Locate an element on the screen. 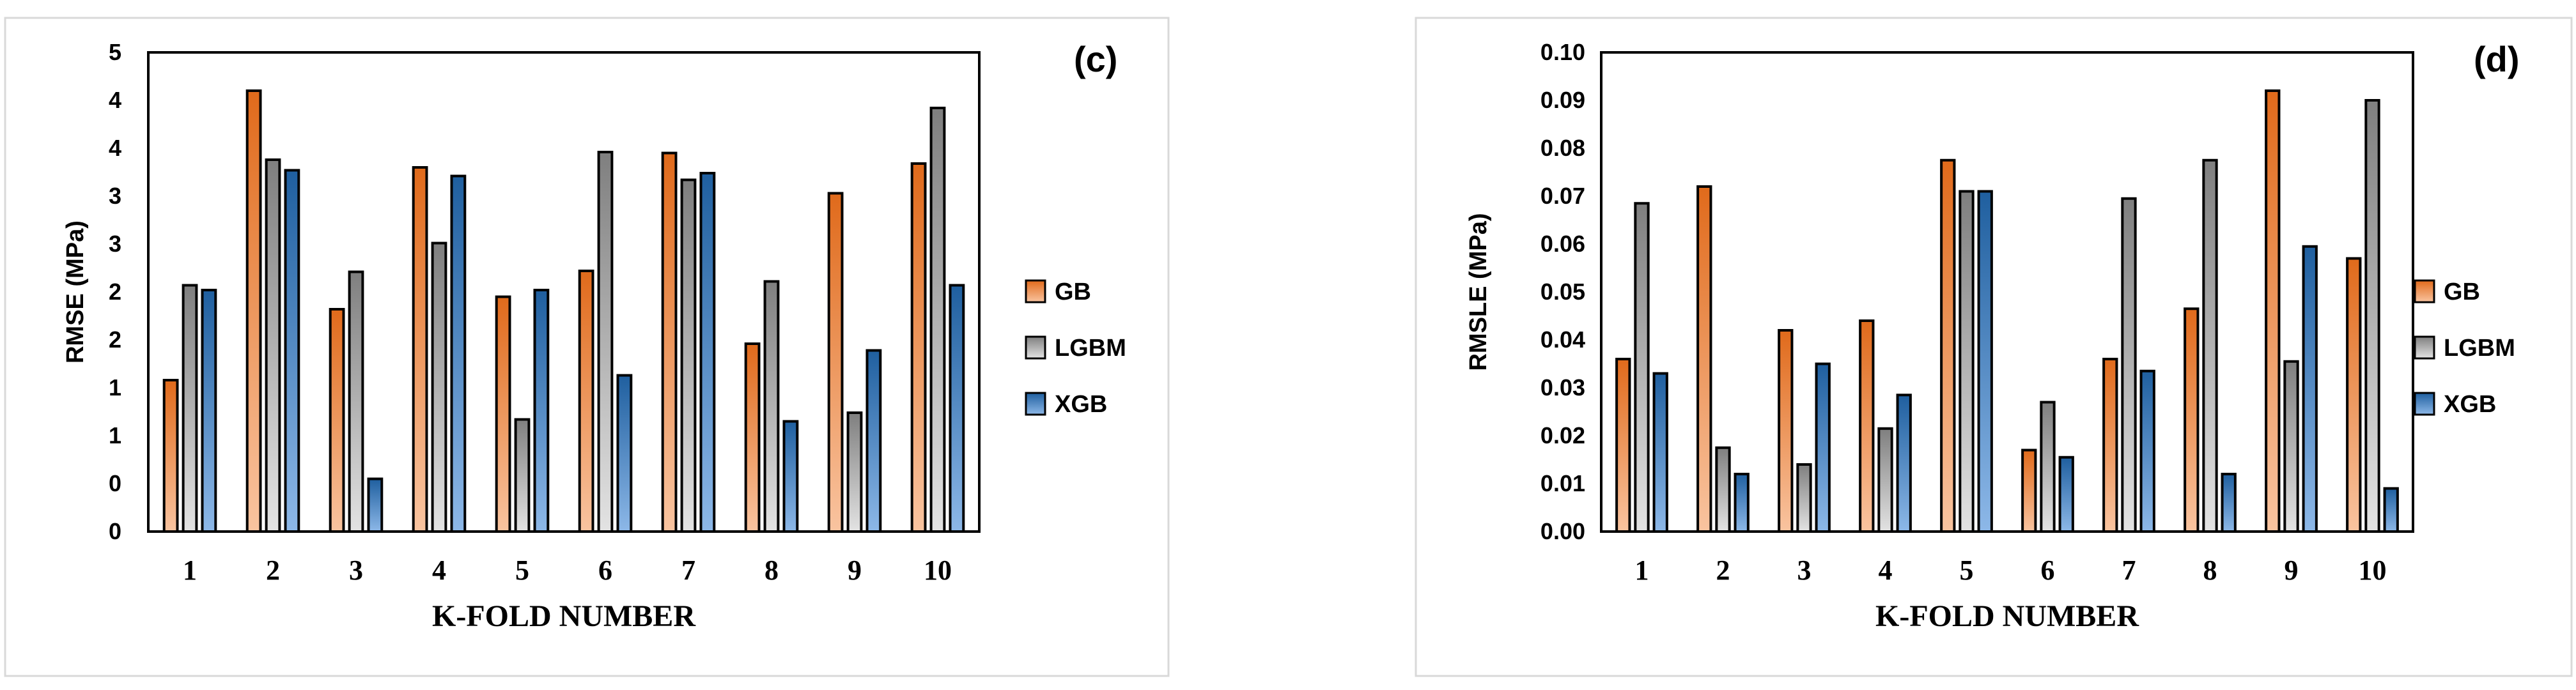 This screenshot has height=690, width=2576. y-axis-label: RMSLE (MPa) is located at coordinates (1478, 292).